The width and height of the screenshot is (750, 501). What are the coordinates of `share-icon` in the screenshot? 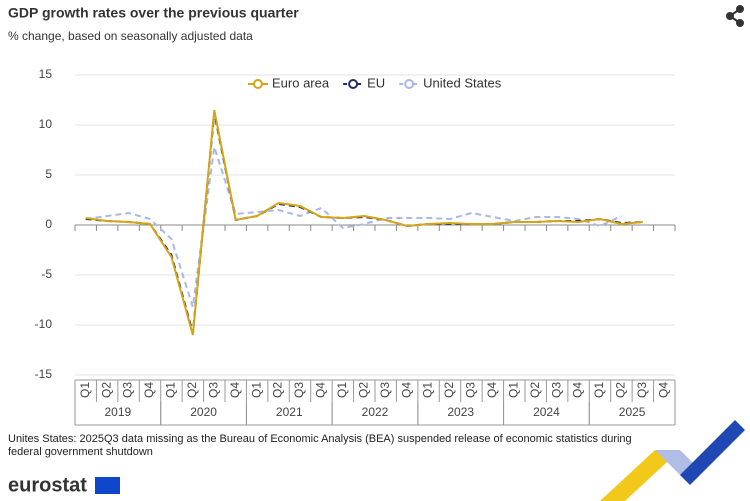 It's located at (735, 16).